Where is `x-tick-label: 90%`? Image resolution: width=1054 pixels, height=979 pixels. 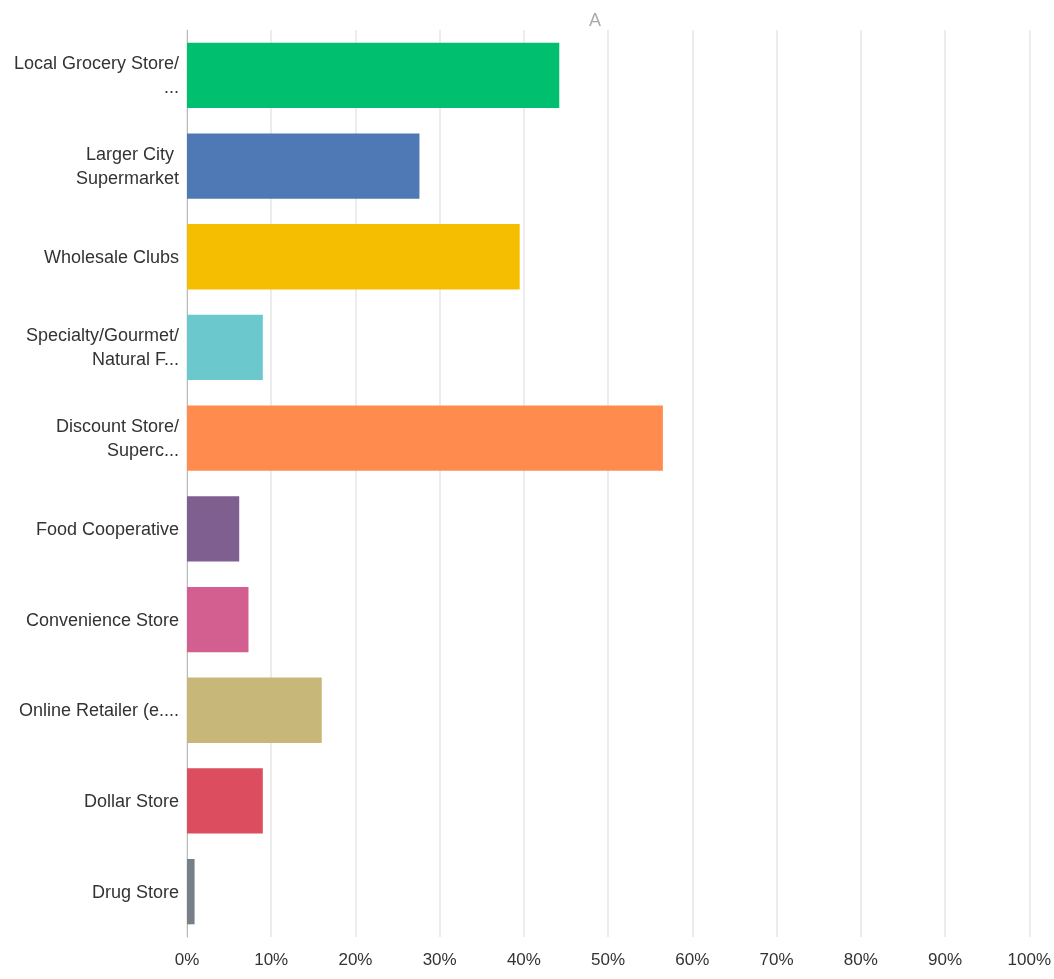
x-tick-label: 90% is located at coordinates (945, 959).